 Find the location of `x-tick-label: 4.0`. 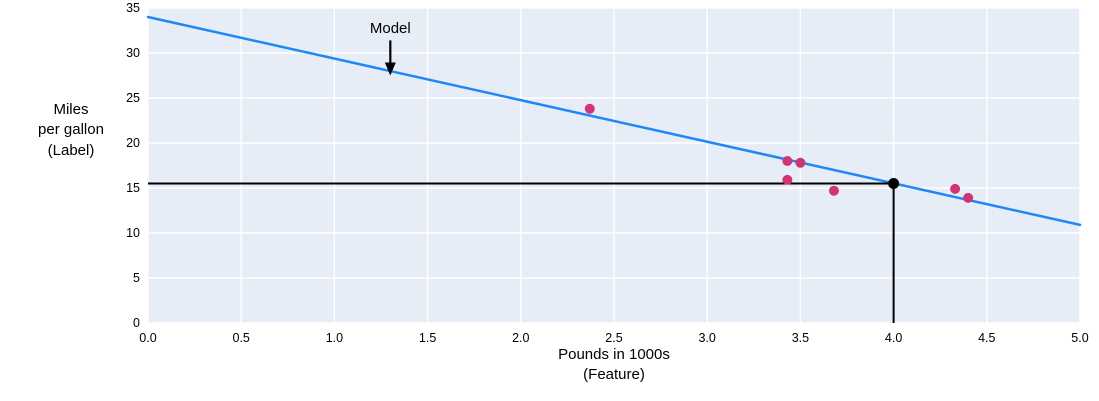

x-tick-label: 4.0 is located at coordinates (893, 338).